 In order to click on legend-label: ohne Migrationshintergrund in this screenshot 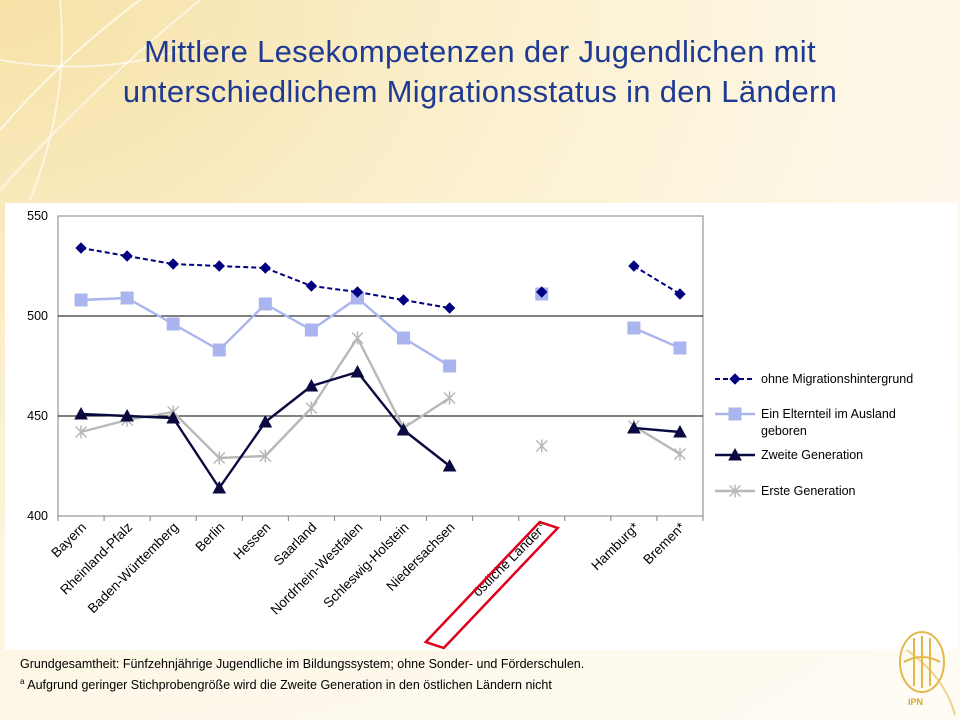, I will do `click(837, 379)`.